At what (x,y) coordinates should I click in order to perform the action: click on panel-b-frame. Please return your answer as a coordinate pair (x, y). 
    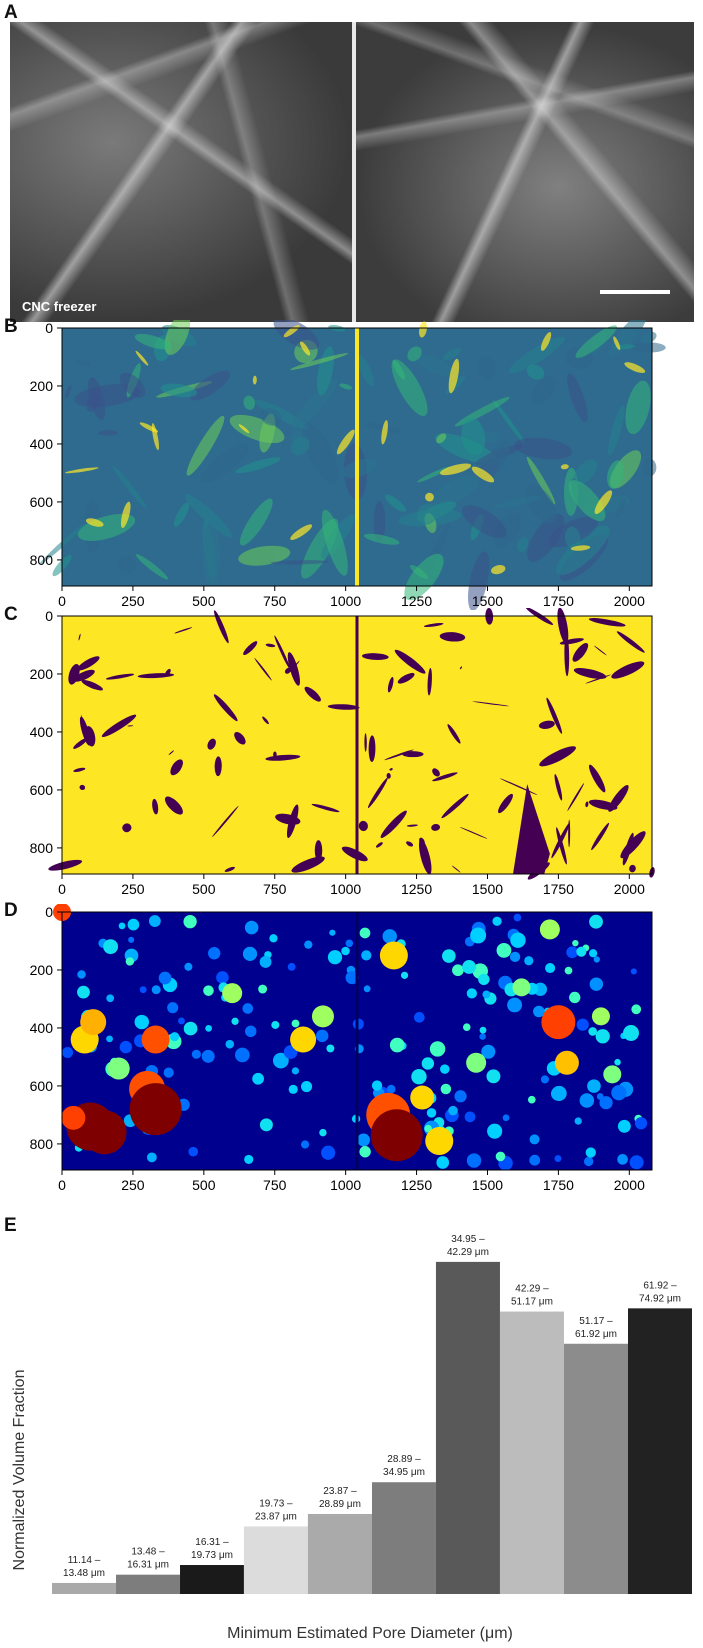
    Looking at the image, I should click on (357, 457).